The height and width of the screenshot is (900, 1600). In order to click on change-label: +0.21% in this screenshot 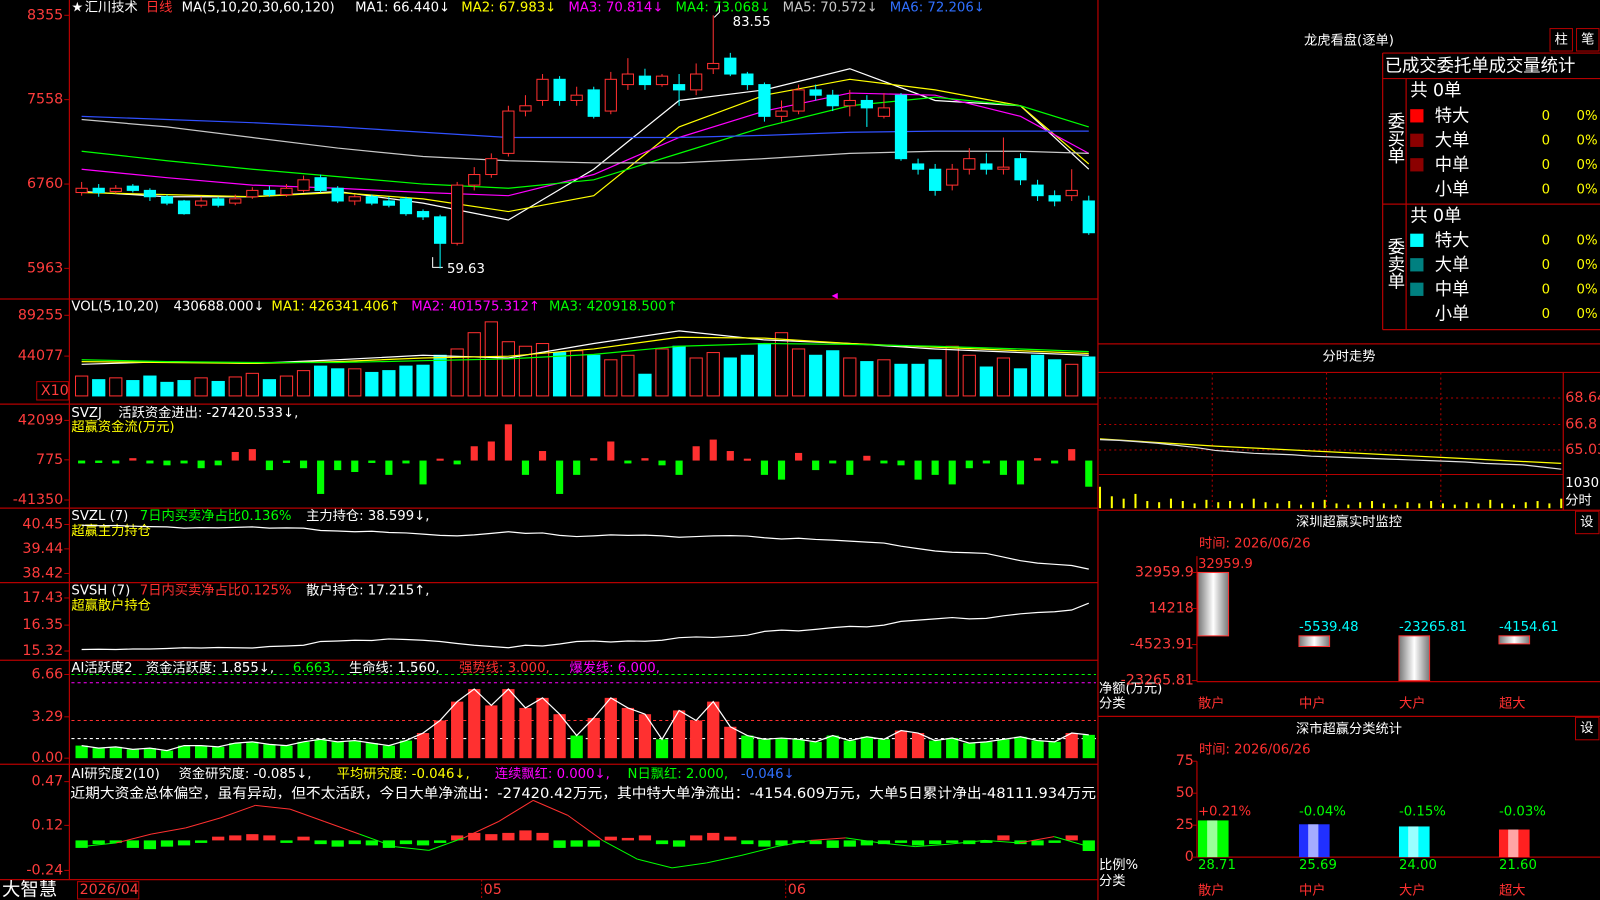, I will do `click(1224, 812)`.